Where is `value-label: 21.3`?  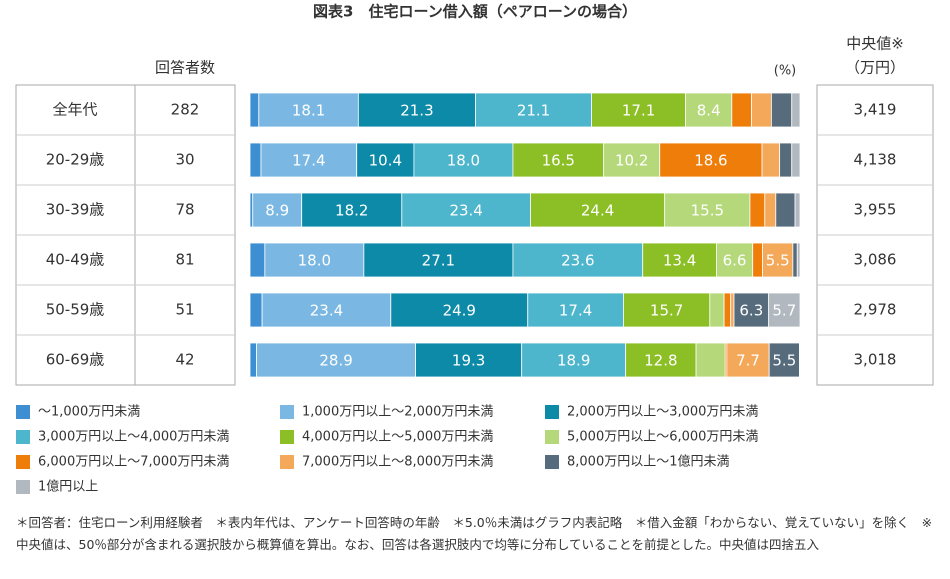 value-label: 21.3 is located at coordinates (416, 111).